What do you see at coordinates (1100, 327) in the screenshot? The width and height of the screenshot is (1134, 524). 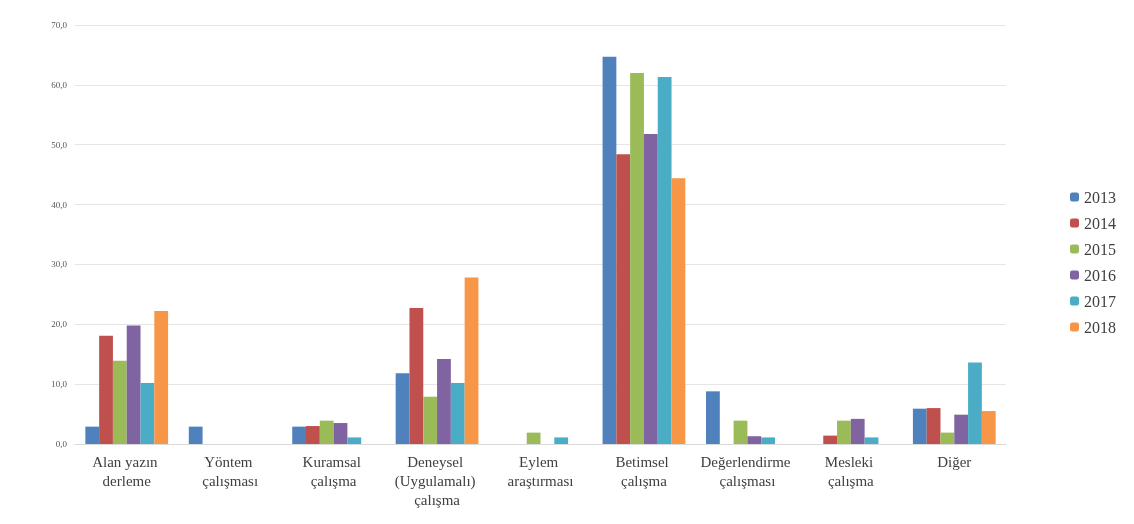 I see `legend-label: 2018` at bounding box center [1100, 327].